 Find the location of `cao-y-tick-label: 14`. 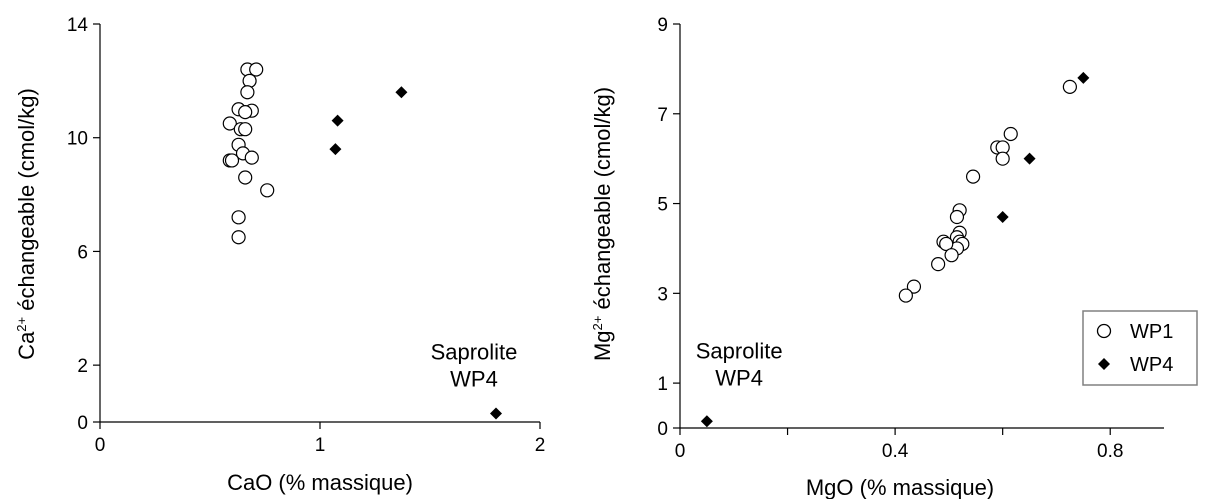

cao-y-tick-label: 14 is located at coordinates (78, 25).